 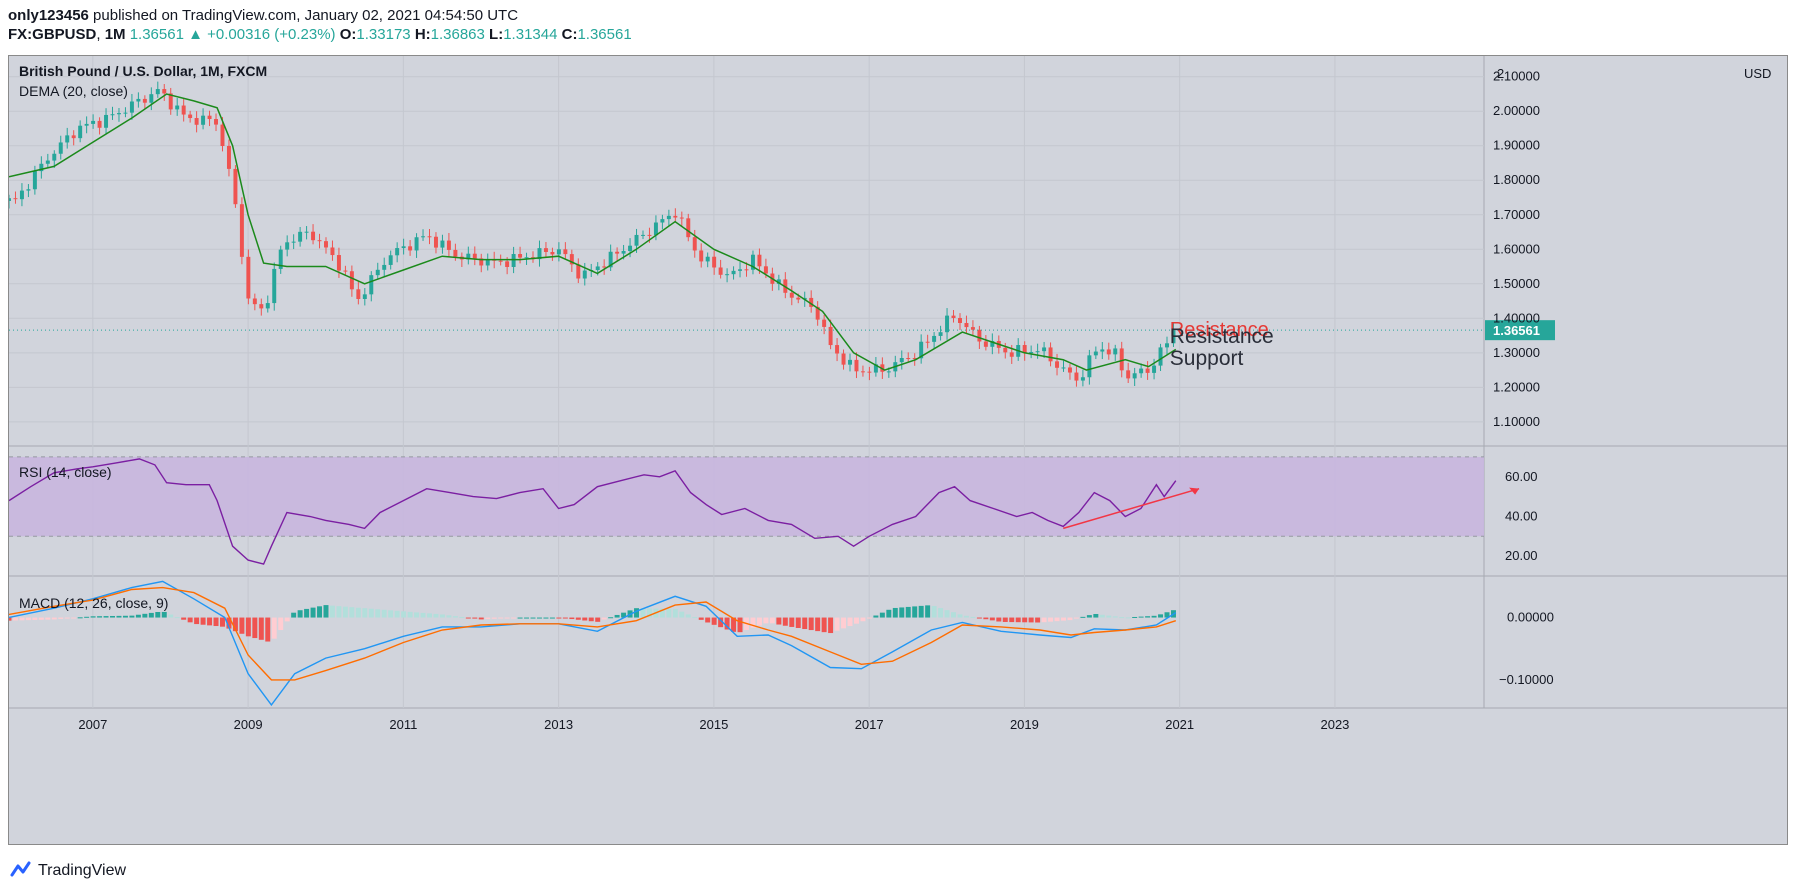 I want to click on macd-tick-label: −0.10000, so click(x=1526, y=679).